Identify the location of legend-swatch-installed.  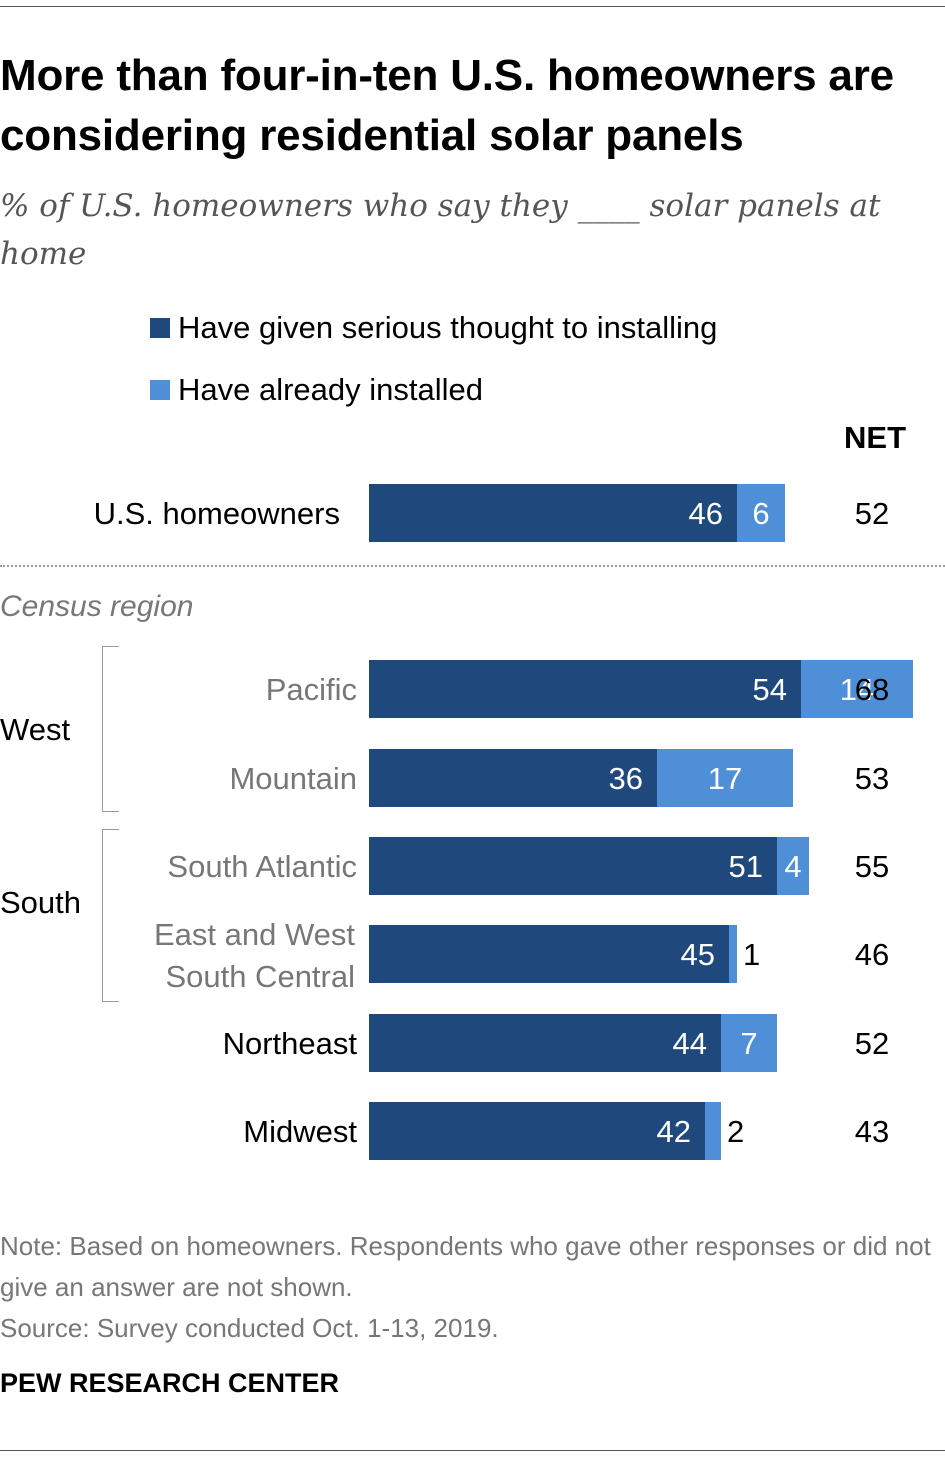
(160, 390).